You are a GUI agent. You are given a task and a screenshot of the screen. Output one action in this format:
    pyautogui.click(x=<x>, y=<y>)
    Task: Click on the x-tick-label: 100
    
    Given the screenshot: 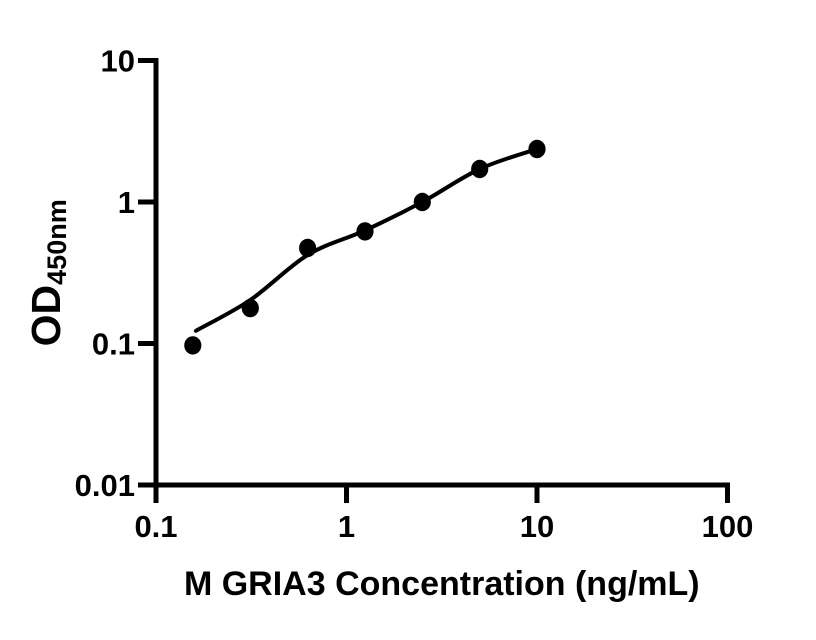 What is the action you would take?
    pyautogui.click(x=728, y=526)
    